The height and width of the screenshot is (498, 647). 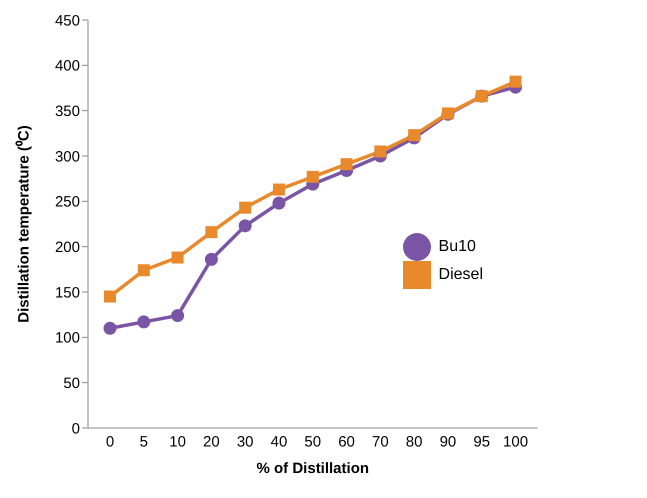 What do you see at coordinates (346, 442) in the screenshot?
I see `x-tick-label: 60` at bounding box center [346, 442].